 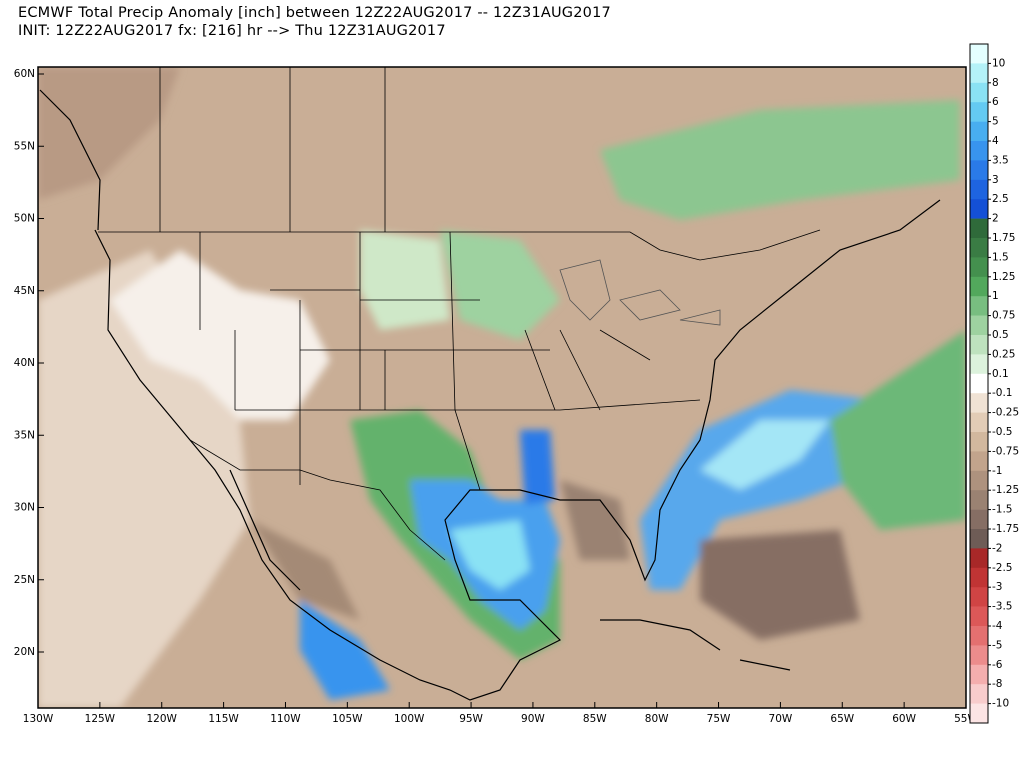 What do you see at coordinates (842, 719) in the screenshot?
I see `lon-label: 65W` at bounding box center [842, 719].